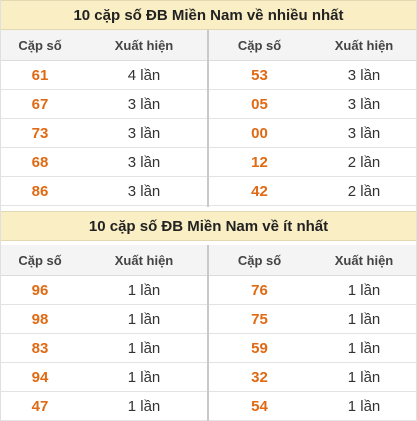 Image resolution: width=417 pixels, height=421 pixels. Describe the element at coordinates (259, 406) in the screenshot. I see `pair-number: 54` at that location.